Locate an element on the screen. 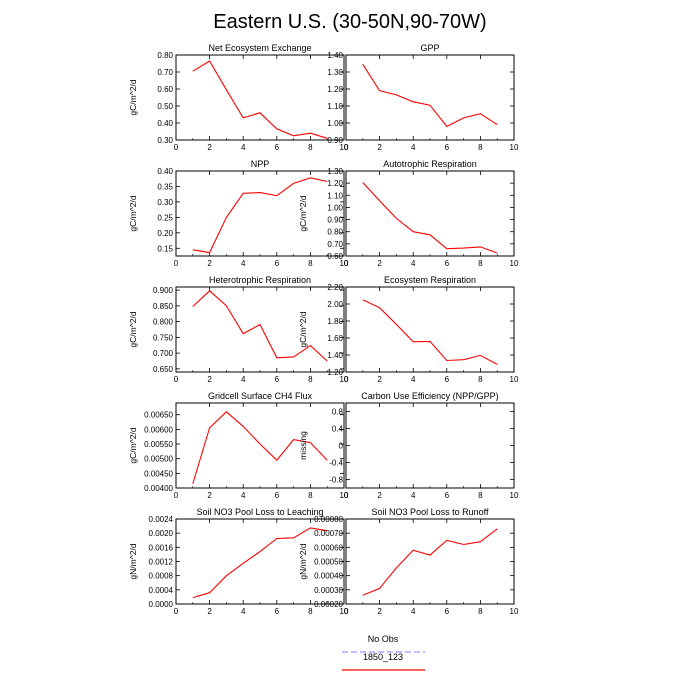 The width and height of the screenshot is (700, 700). figure-title: Eastern U.S. (30-50N,90-70W) is located at coordinates (349, 22).